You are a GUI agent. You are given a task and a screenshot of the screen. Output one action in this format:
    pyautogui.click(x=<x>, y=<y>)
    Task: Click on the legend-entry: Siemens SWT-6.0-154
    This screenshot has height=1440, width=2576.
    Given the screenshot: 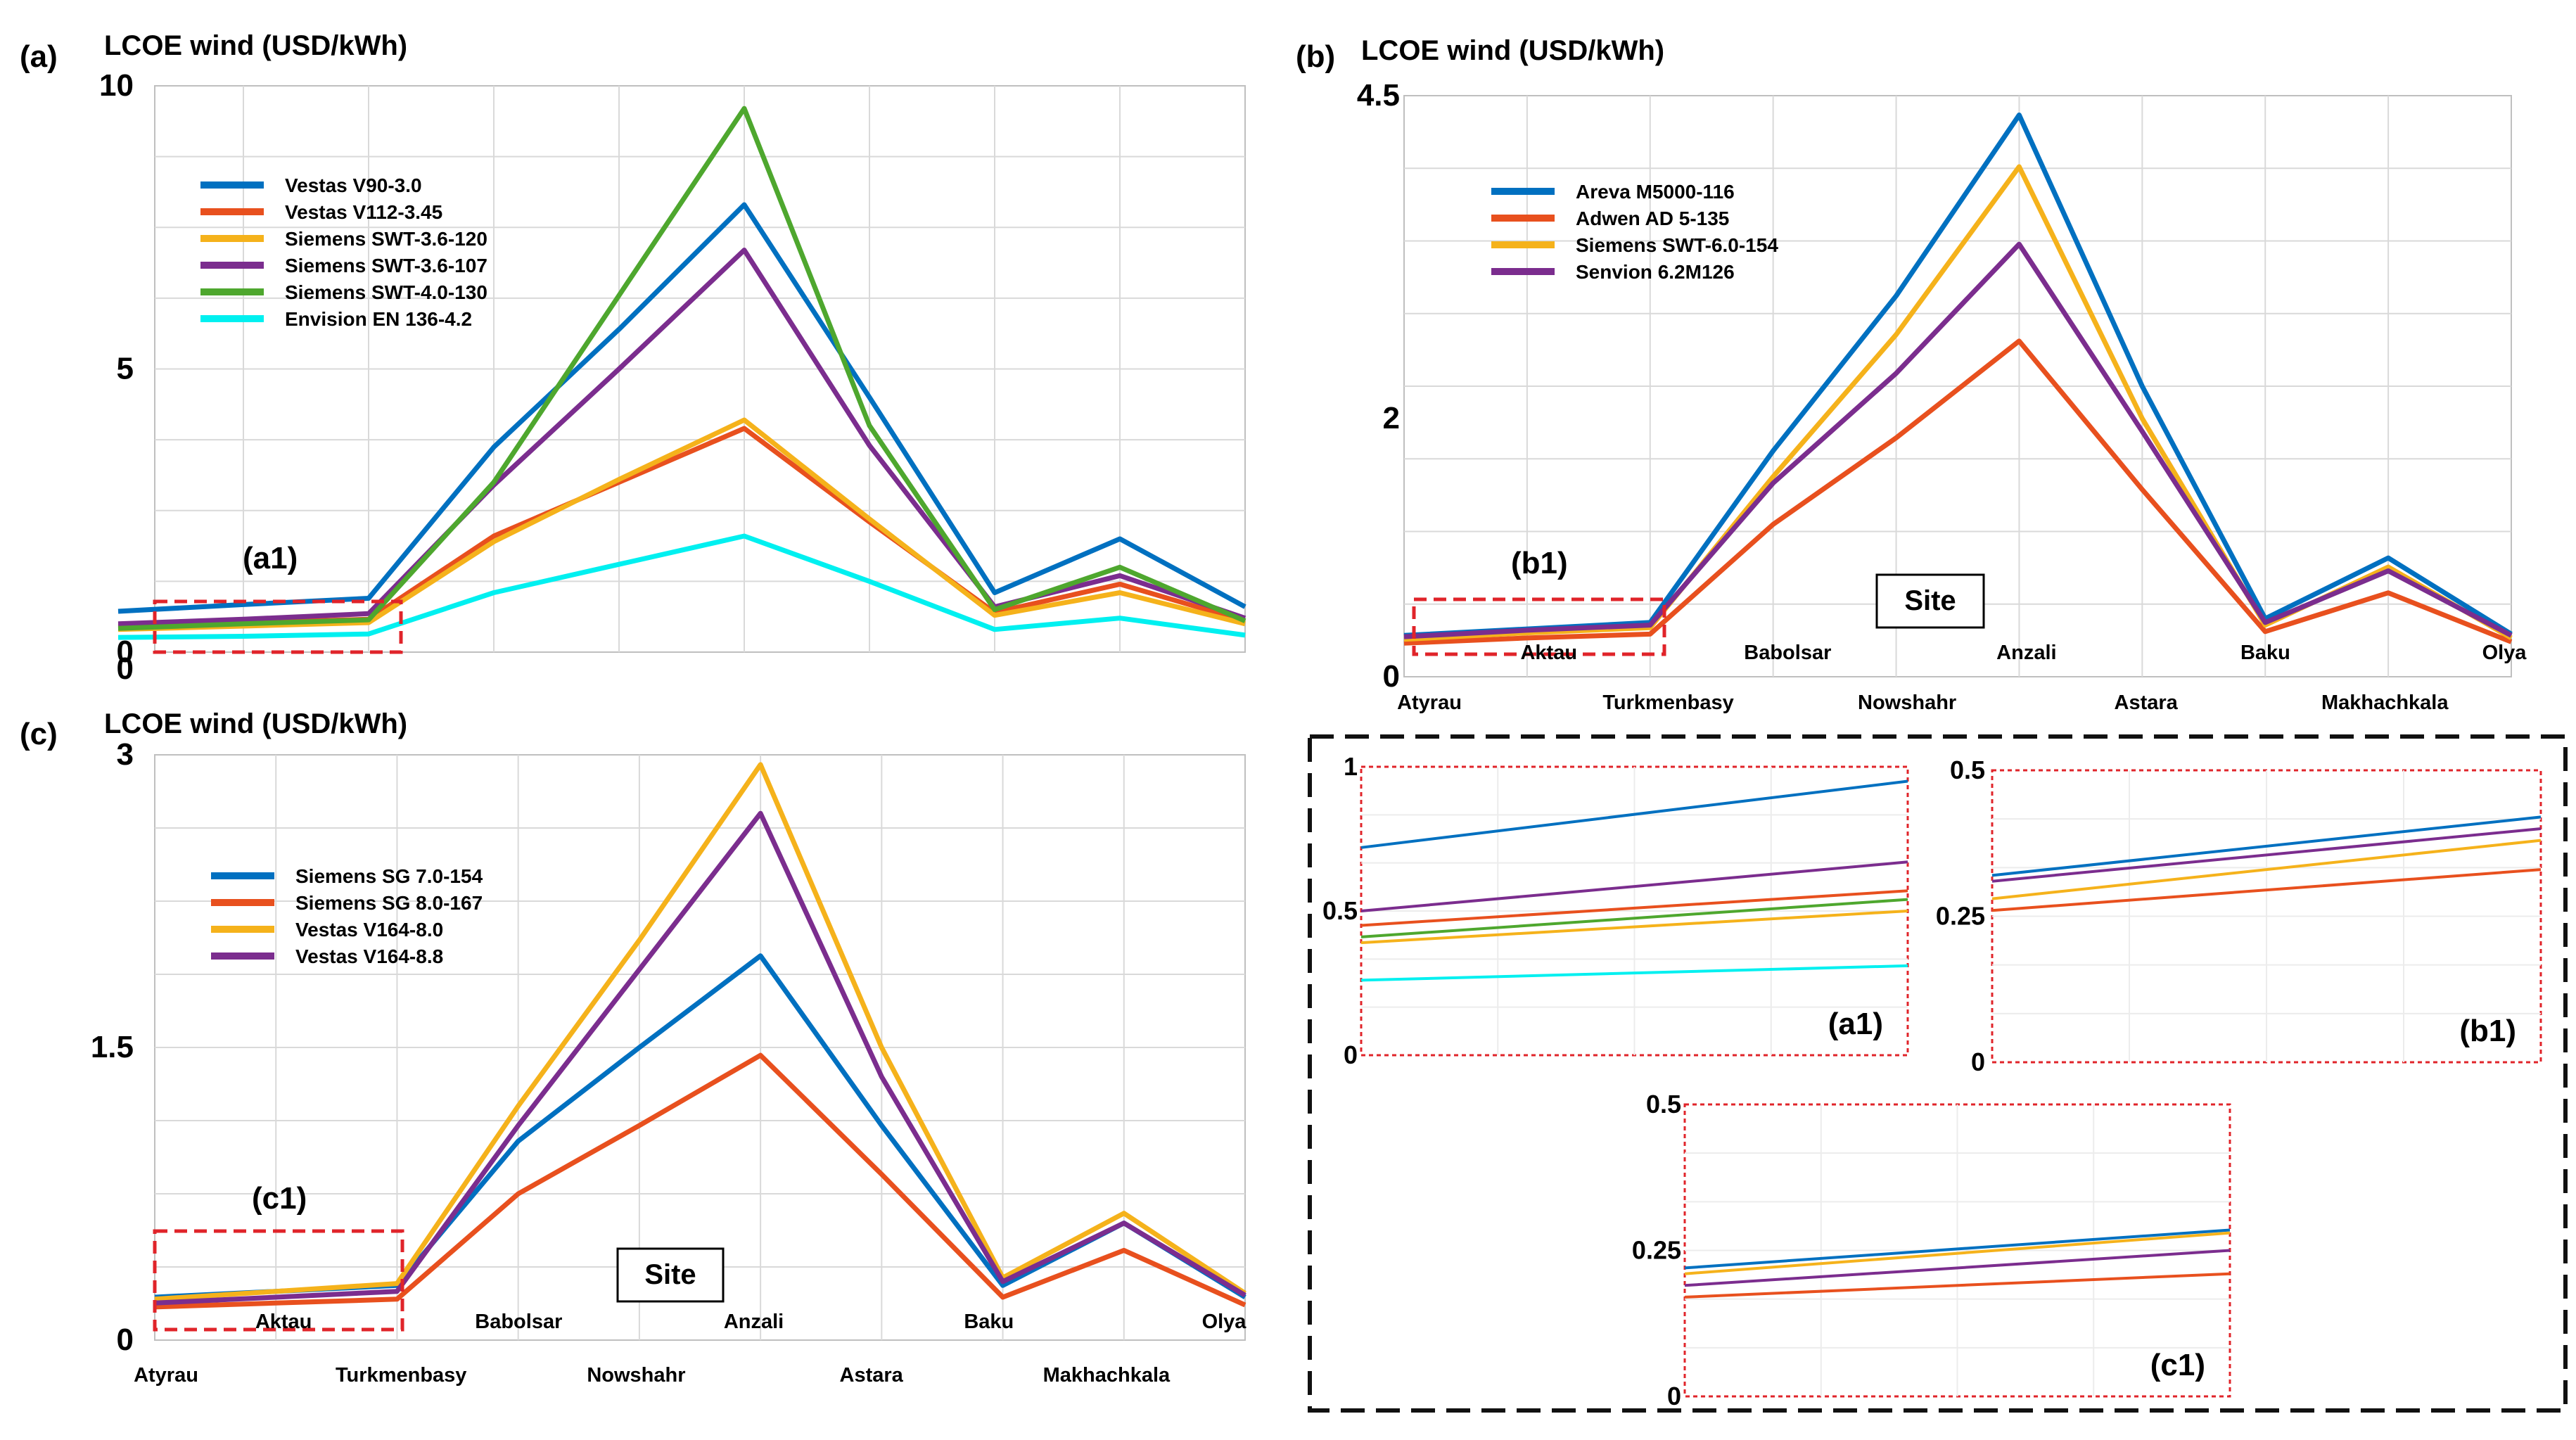 What is the action you would take?
    pyautogui.click(x=1677, y=245)
    